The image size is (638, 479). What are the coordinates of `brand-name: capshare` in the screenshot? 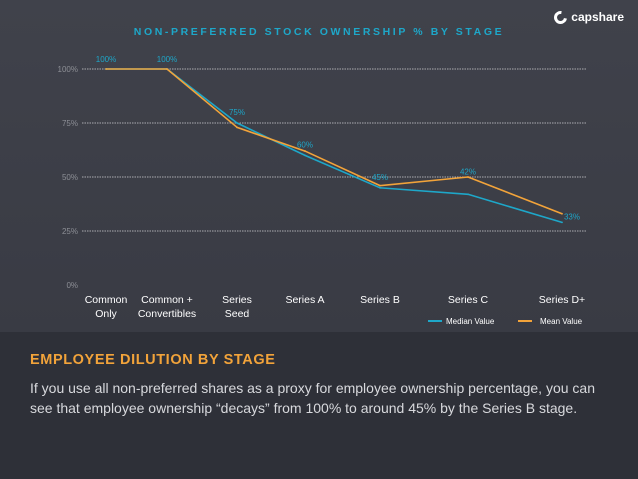 It's located at (597, 17).